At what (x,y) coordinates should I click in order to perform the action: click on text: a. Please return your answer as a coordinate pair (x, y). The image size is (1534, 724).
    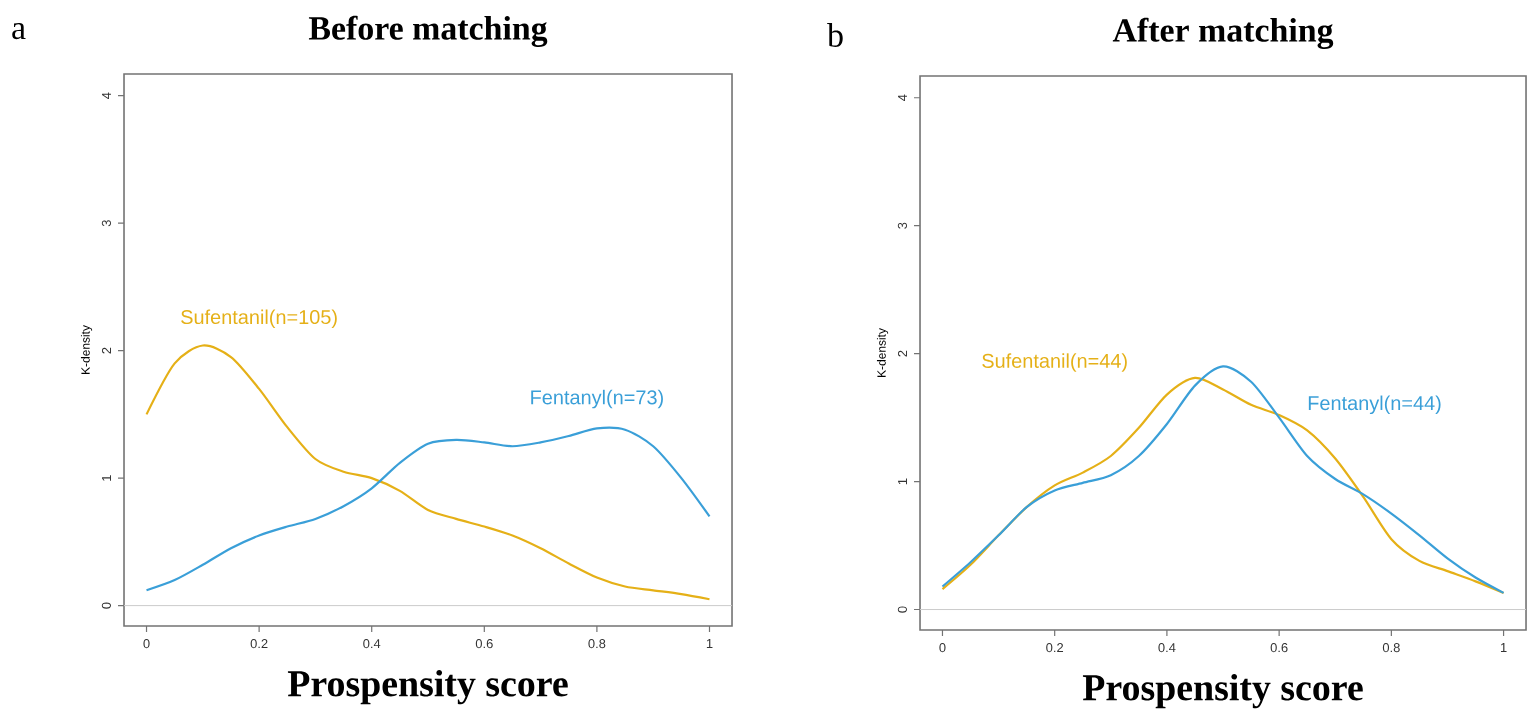
    Looking at the image, I should click on (19, 31).